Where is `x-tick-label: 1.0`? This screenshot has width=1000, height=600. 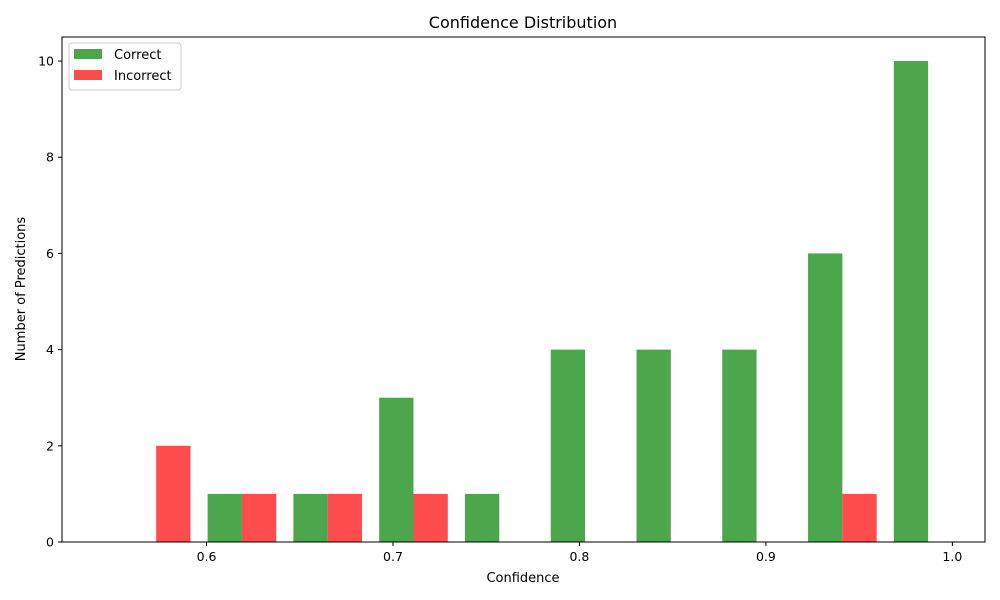 x-tick-label: 1.0 is located at coordinates (952, 556).